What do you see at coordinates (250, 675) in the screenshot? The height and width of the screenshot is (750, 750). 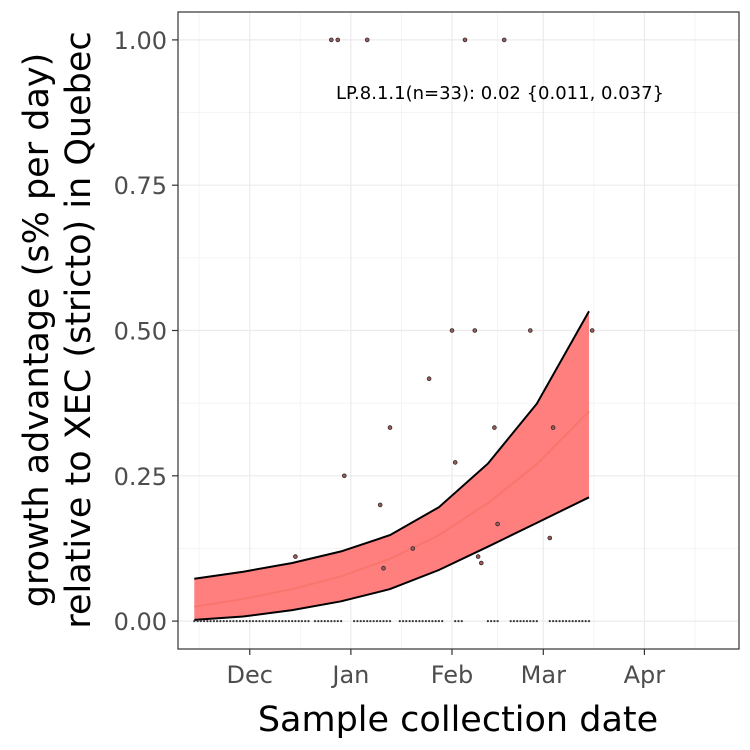 I see `x-tick-label: Dec` at bounding box center [250, 675].